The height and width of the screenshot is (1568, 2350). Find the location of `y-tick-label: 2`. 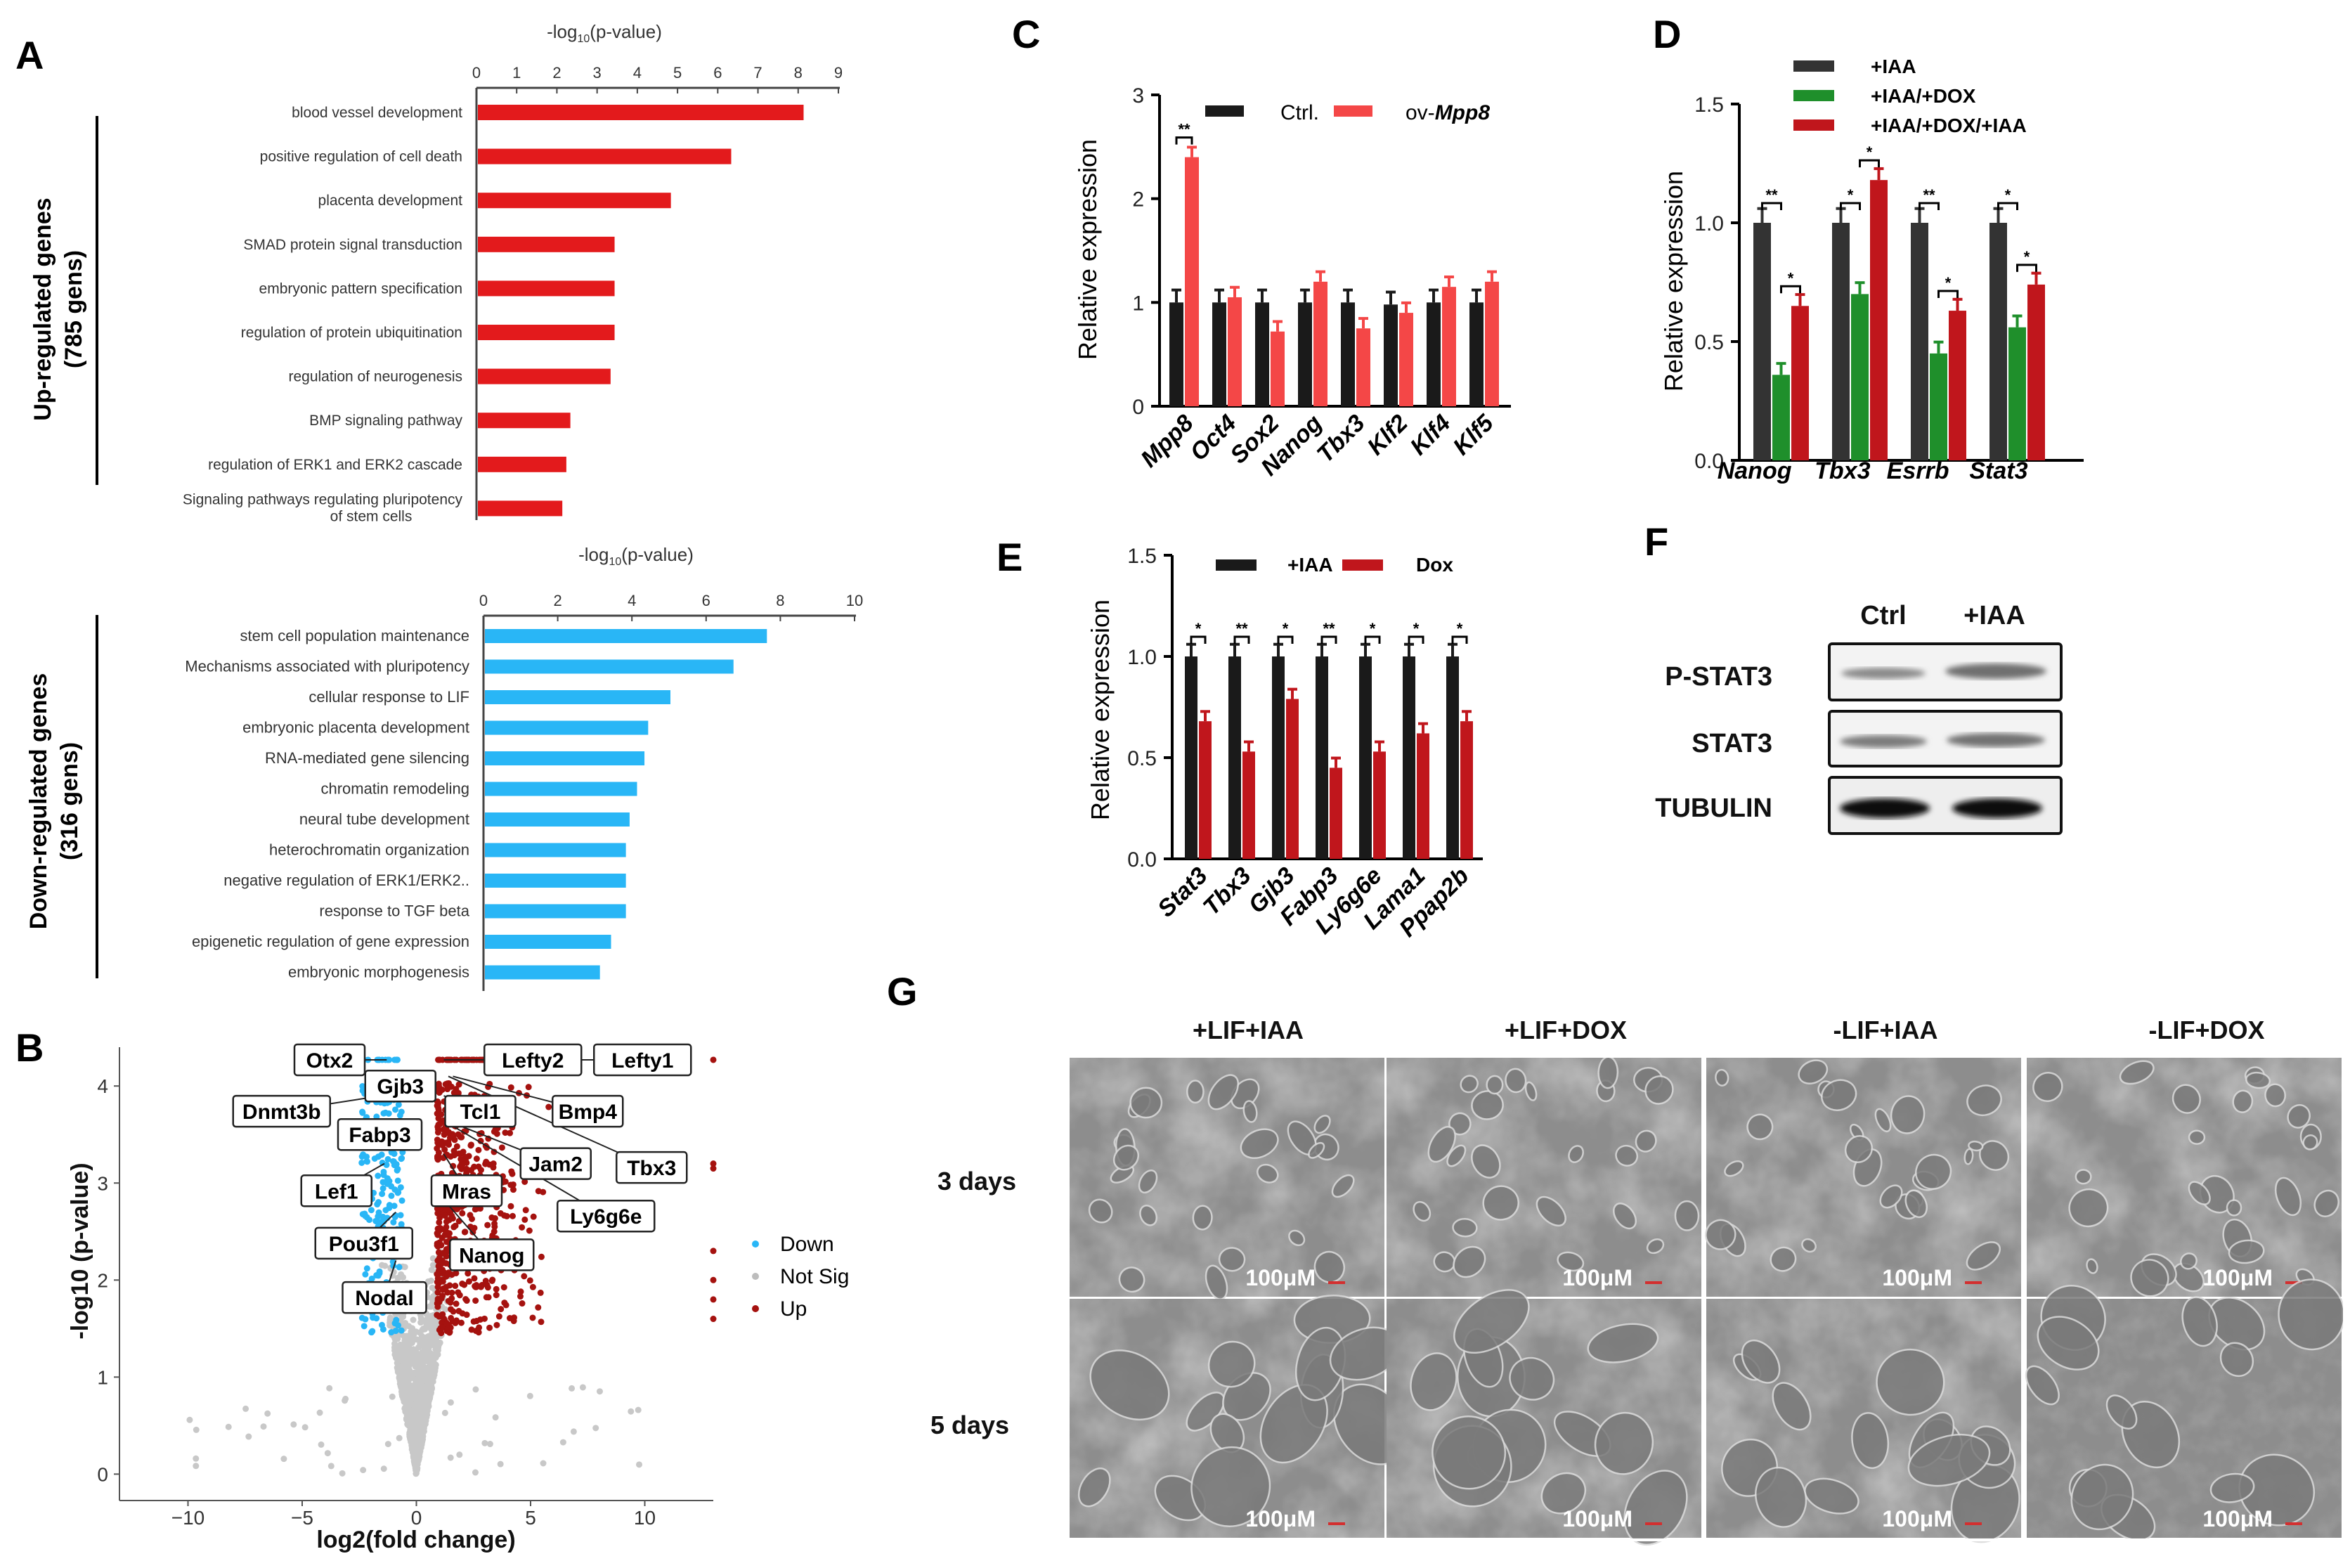

y-tick-label: 2 is located at coordinates (1138, 200).